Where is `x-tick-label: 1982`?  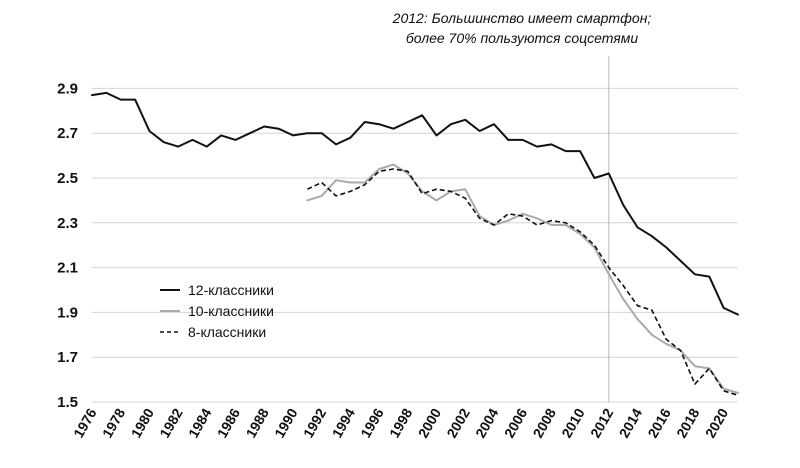 x-tick-label: 1982 is located at coordinates (171, 422).